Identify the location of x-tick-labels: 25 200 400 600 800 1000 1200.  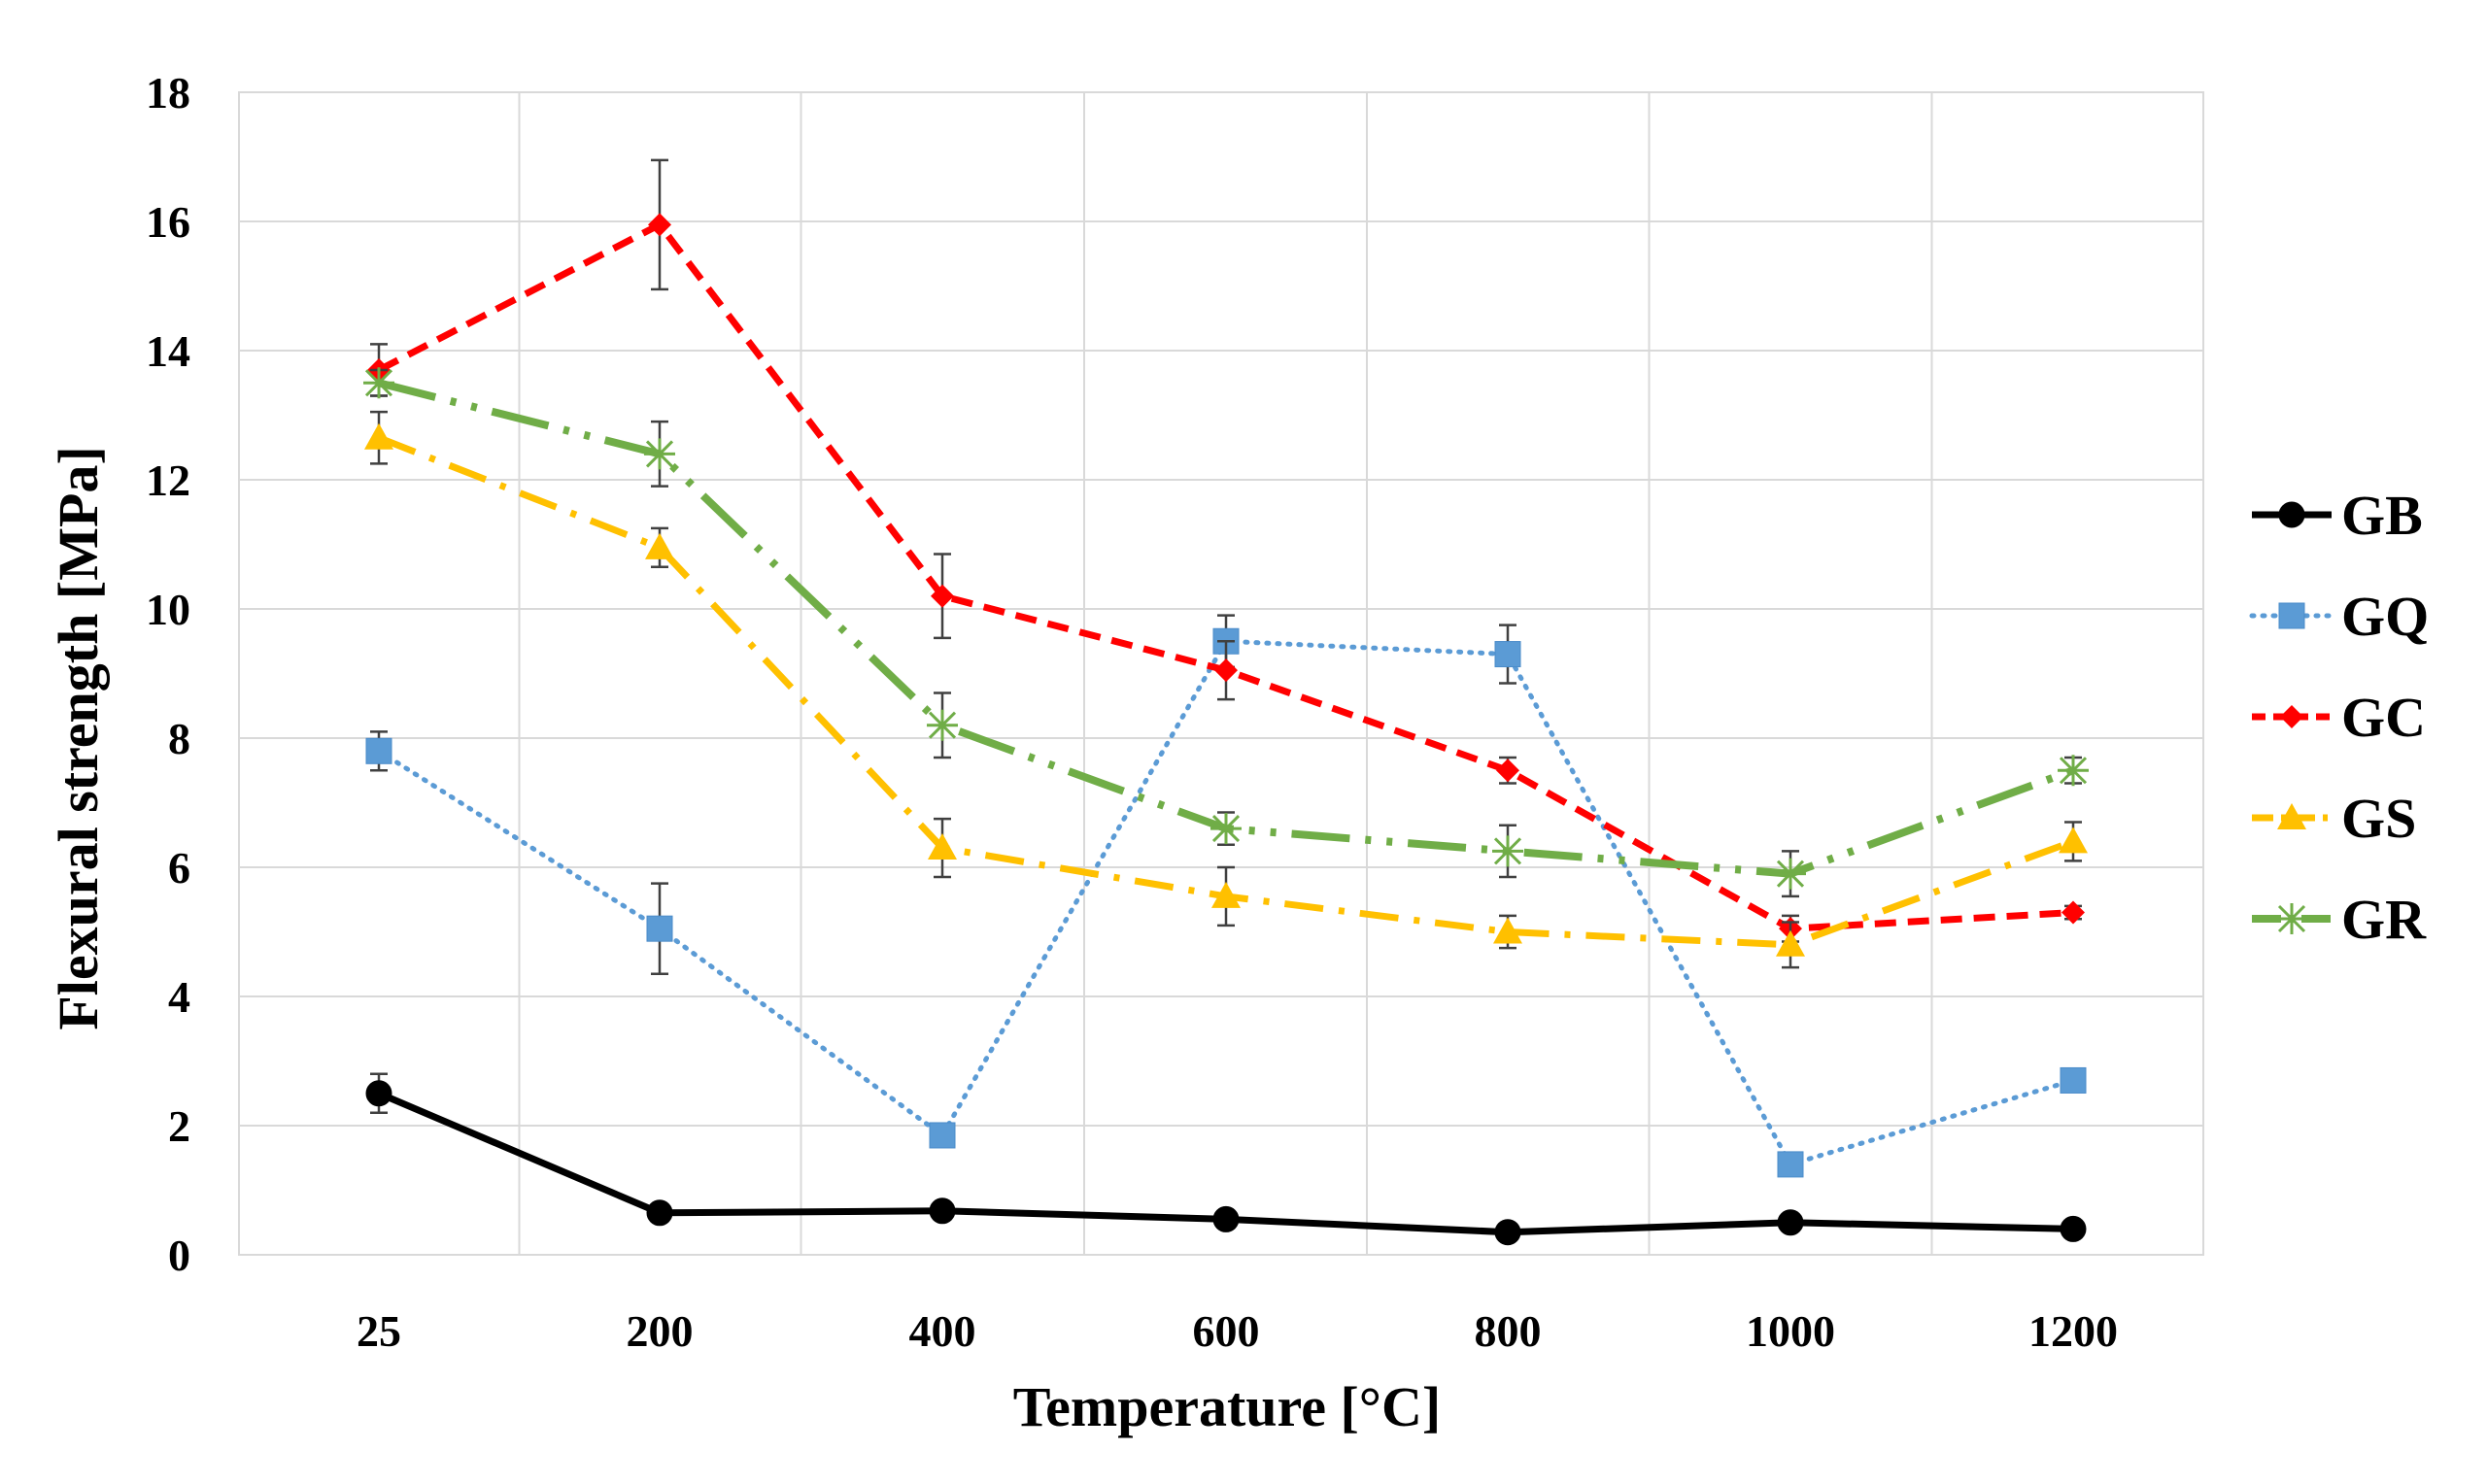
(1237, 1331).